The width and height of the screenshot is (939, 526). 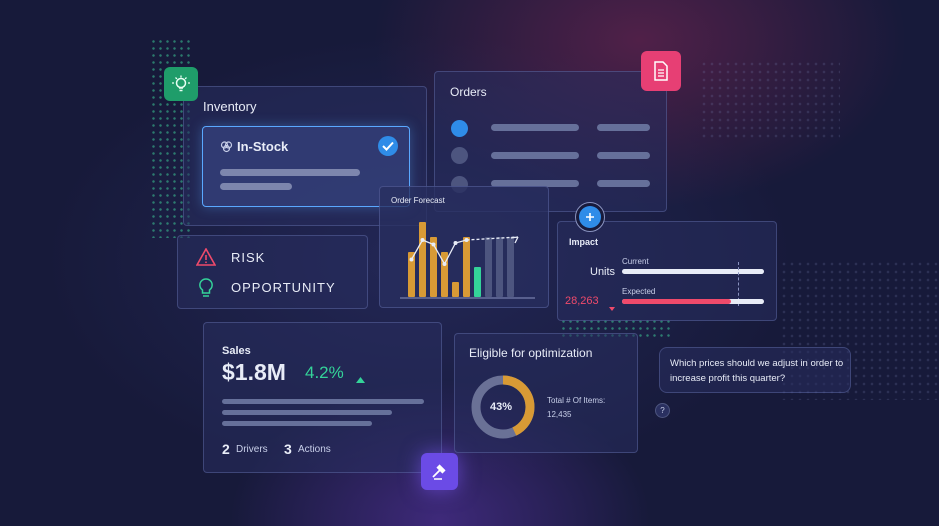 What do you see at coordinates (535, 155) in the screenshot?
I see `orders-bar-2a` at bounding box center [535, 155].